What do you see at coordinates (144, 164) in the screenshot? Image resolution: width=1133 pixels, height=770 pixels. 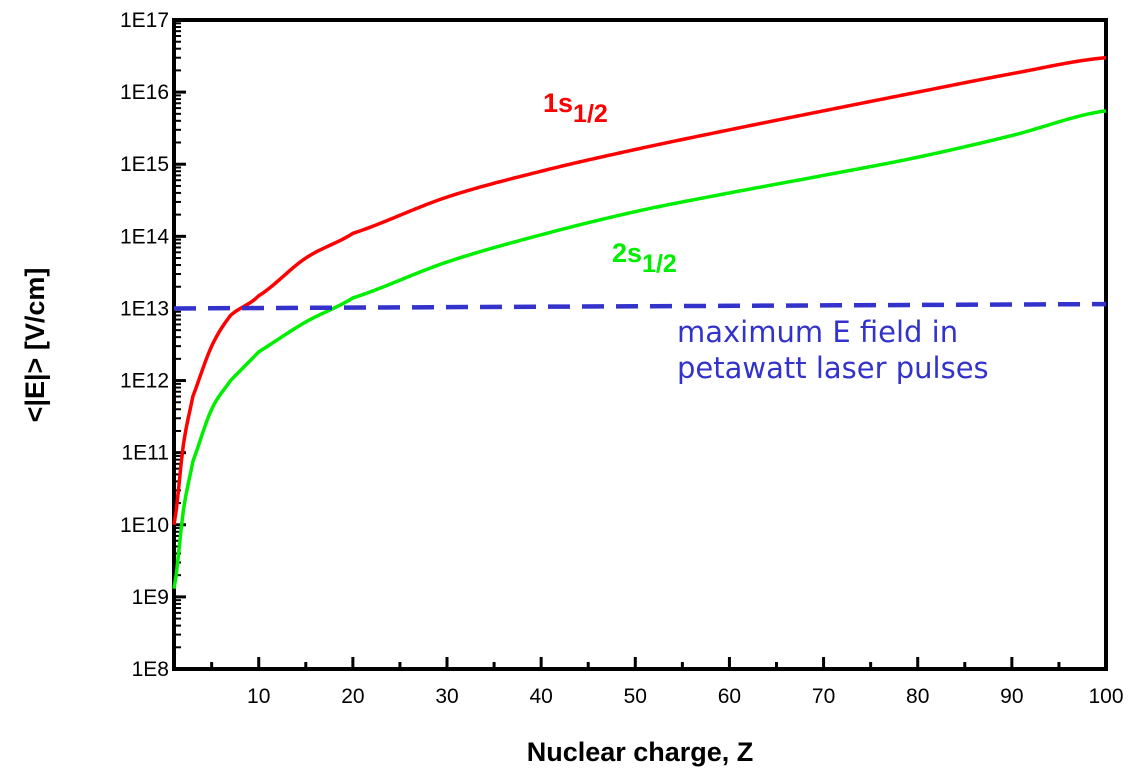 I see `y-tick-label: 1E15` at bounding box center [144, 164].